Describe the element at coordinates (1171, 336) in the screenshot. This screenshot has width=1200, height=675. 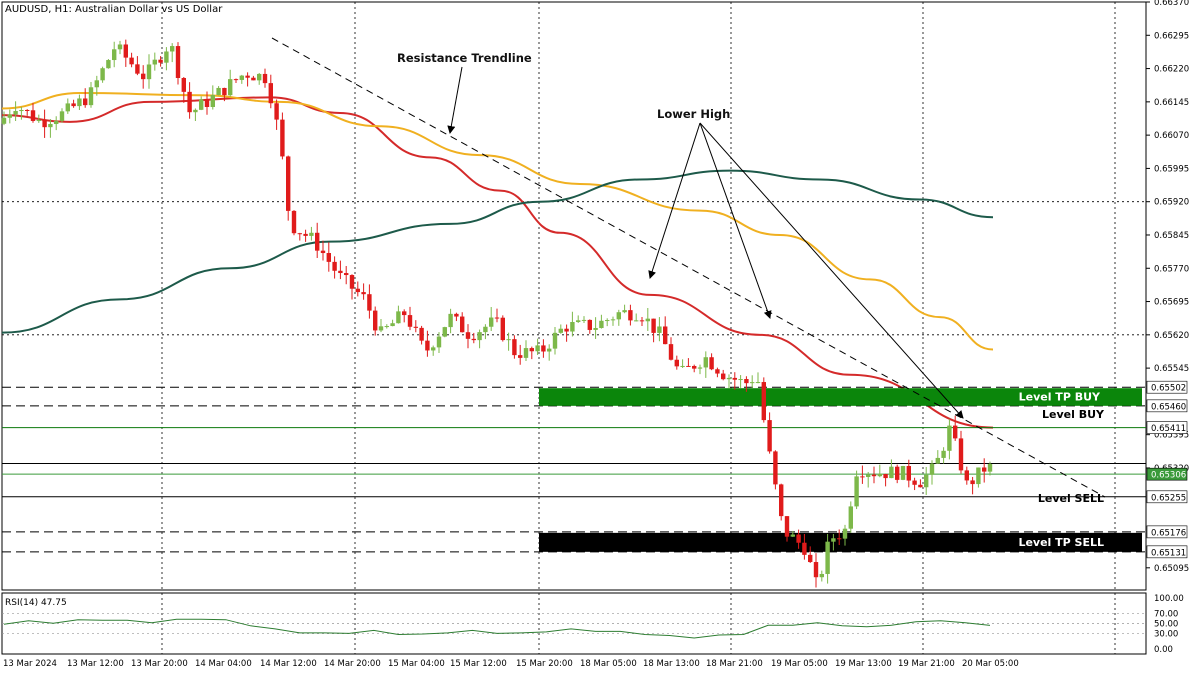
I see `price-tick-label: 0.65620` at that location.